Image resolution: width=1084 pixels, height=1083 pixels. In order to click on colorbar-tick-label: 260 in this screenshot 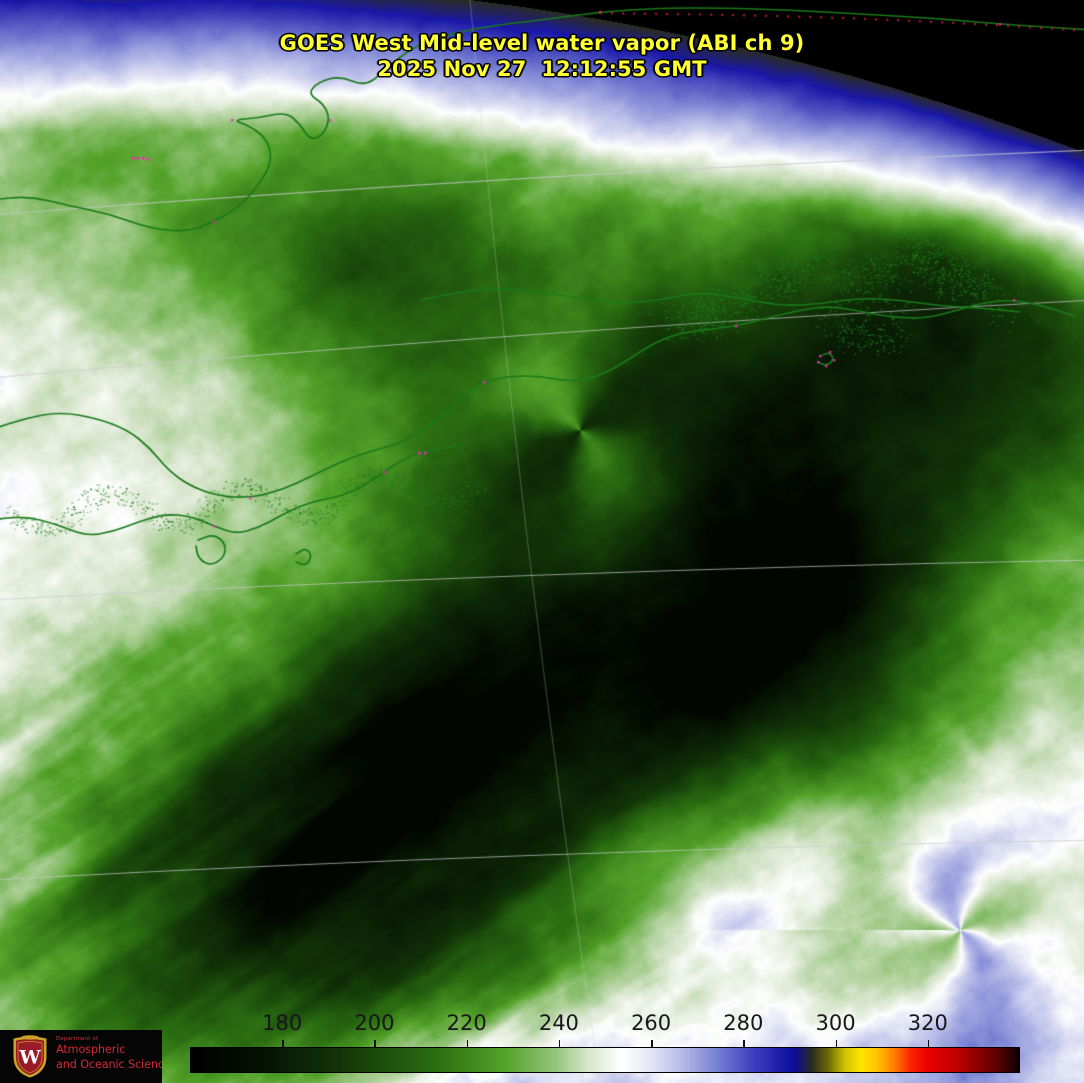, I will do `click(651, 1023)`.